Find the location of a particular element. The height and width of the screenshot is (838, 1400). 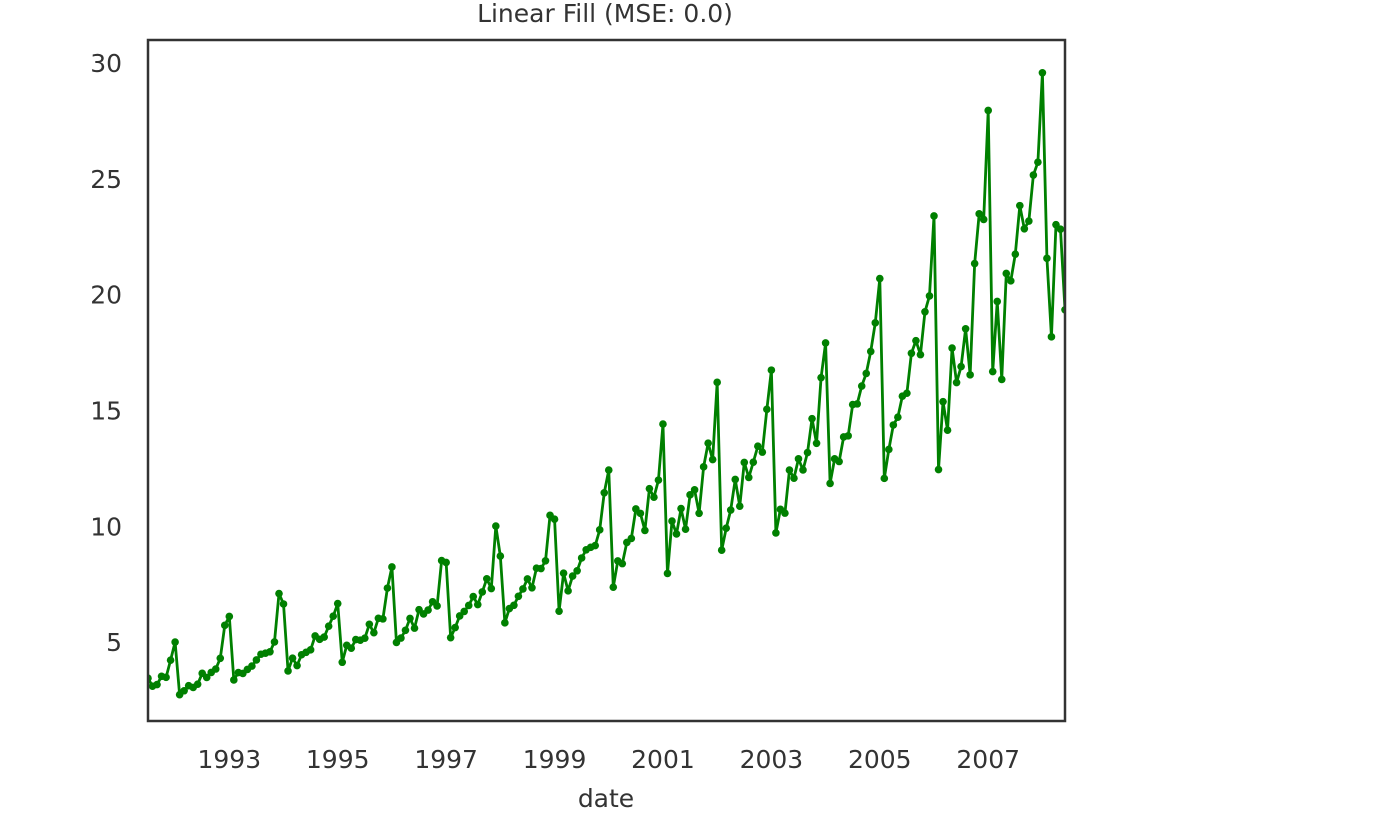

y-tick-label: 25 is located at coordinates (106, 179).